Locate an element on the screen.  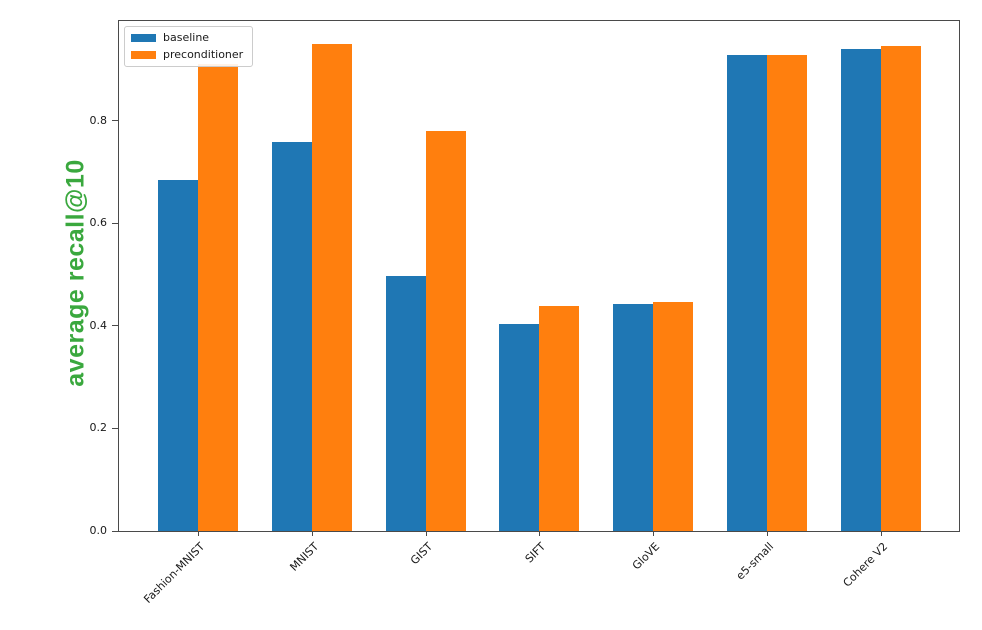
bar-preconditioner-e5-small is located at coordinates (787, 293).